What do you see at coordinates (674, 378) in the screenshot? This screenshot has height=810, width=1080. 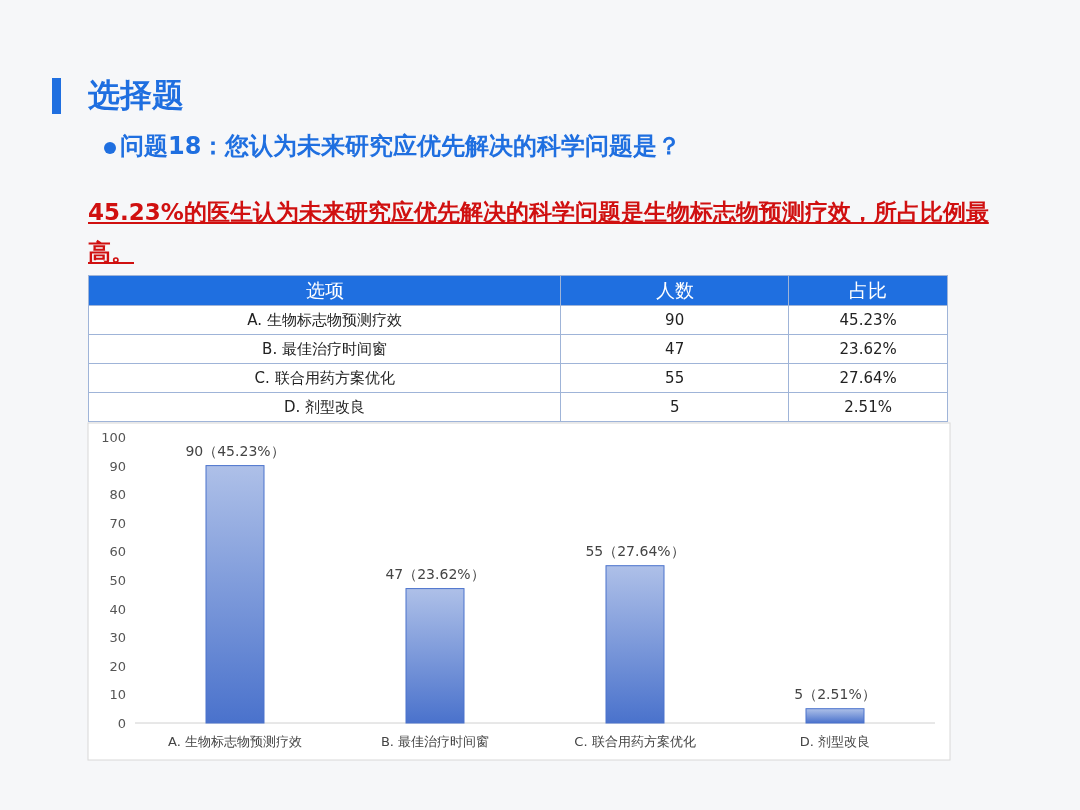 I see `text: 55` at bounding box center [674, 378].